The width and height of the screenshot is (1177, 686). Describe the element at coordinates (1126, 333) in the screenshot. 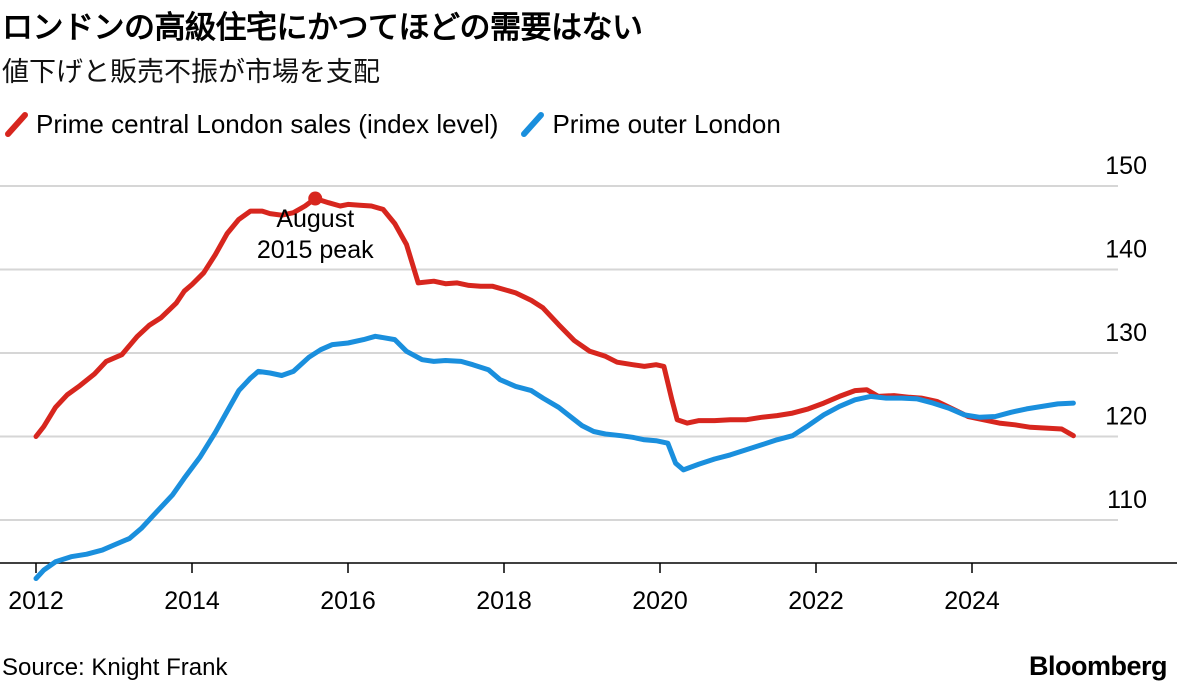

I see `y-tick-label-130: 130` at that location.